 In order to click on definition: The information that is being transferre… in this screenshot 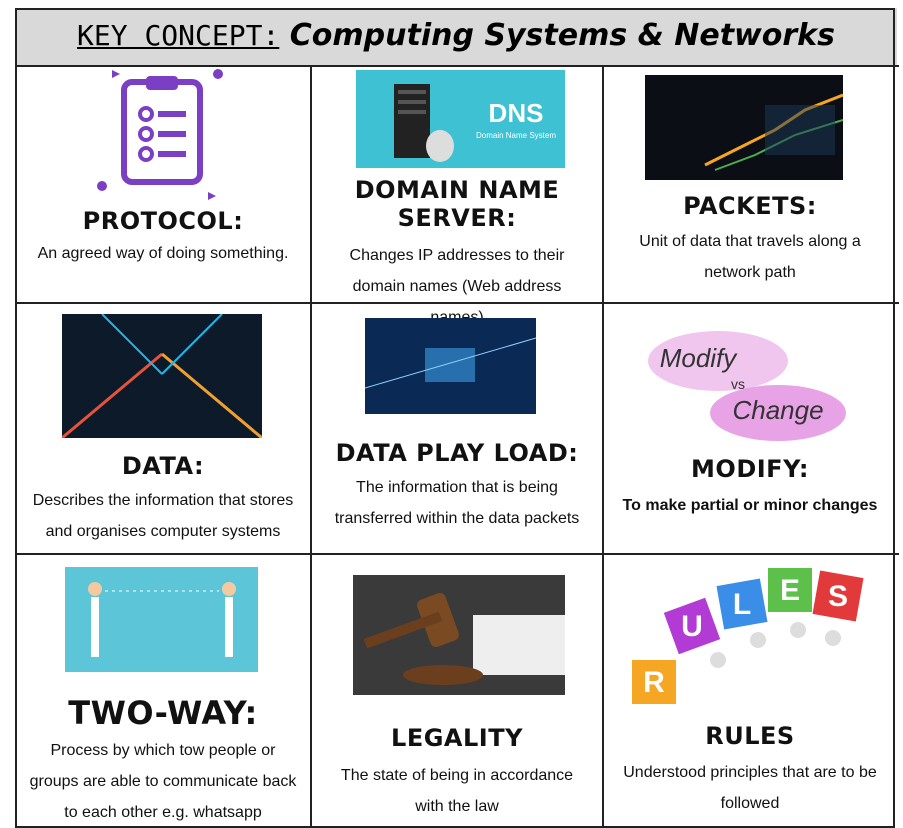, I will do `click(457, 503)`.